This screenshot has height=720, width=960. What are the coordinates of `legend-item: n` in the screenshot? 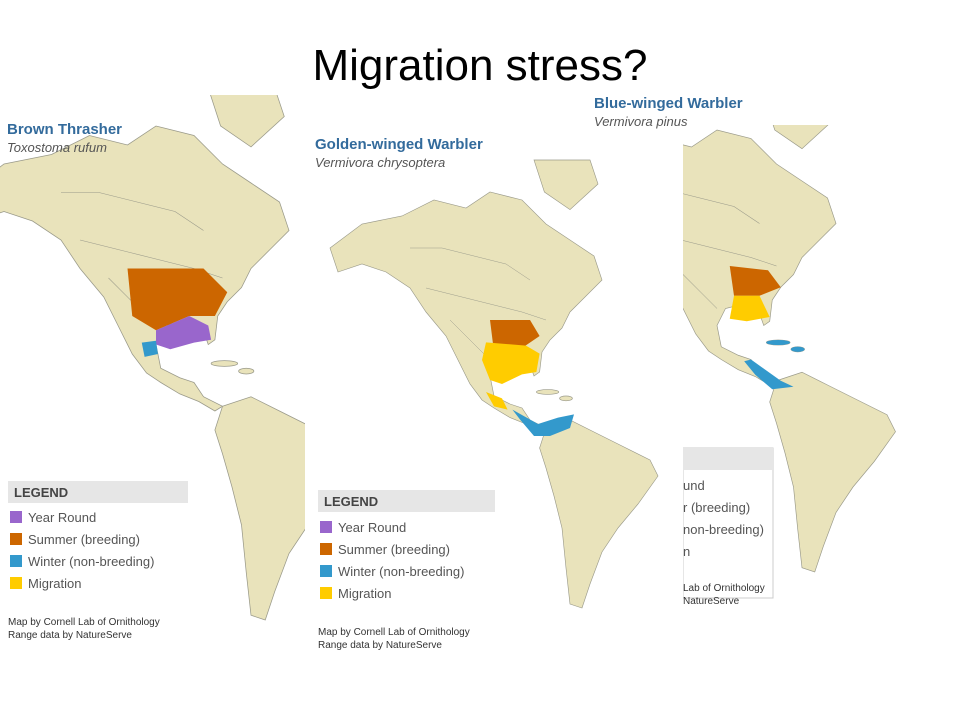 It's located at (686, 551).